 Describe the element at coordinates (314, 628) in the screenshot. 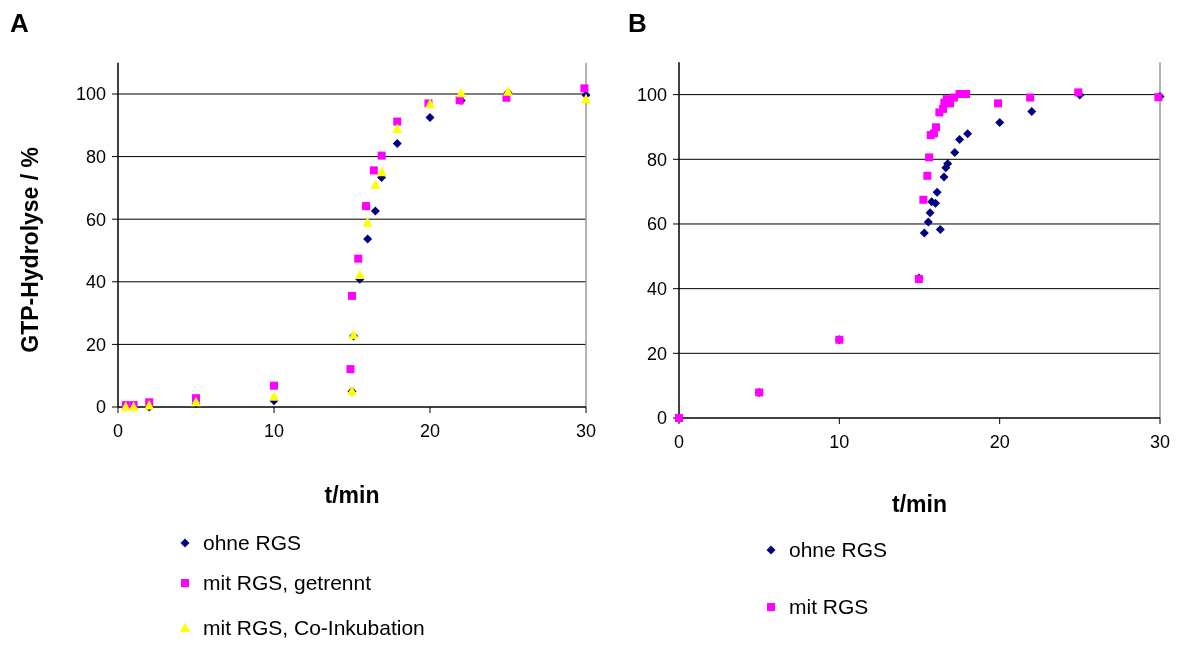

I see `legend-label: mit RGS, Co-Inkubation` at that location.